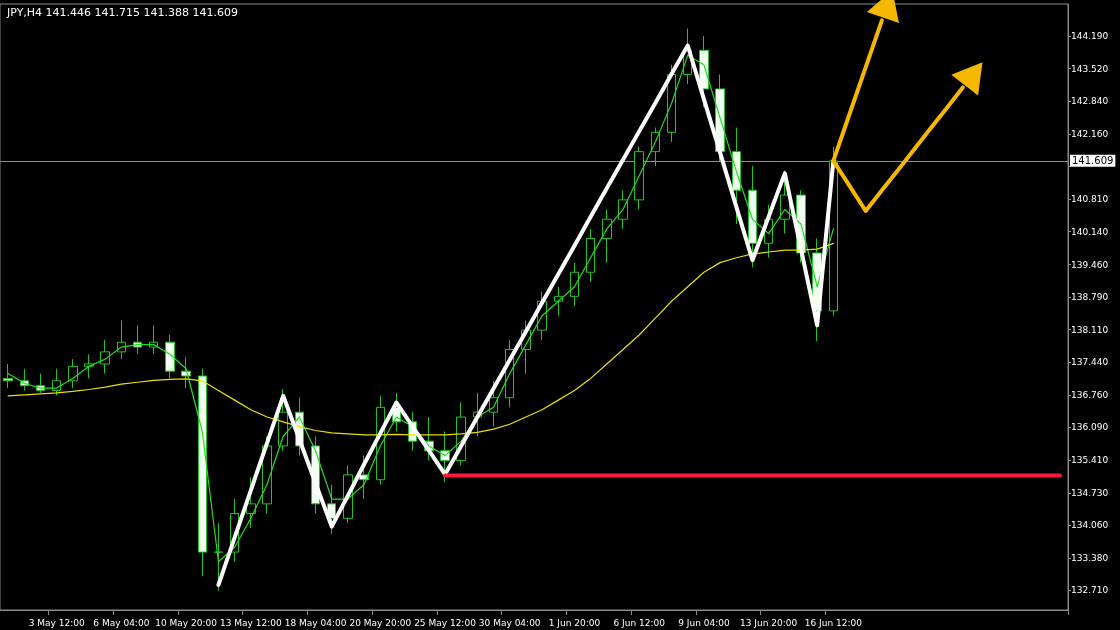 This screenshot has width=1120, height=630. Describe the element at coordinates (574, 622) in the screenshot. I see `x-tick-label: 1 Jun 20:00` at that location.